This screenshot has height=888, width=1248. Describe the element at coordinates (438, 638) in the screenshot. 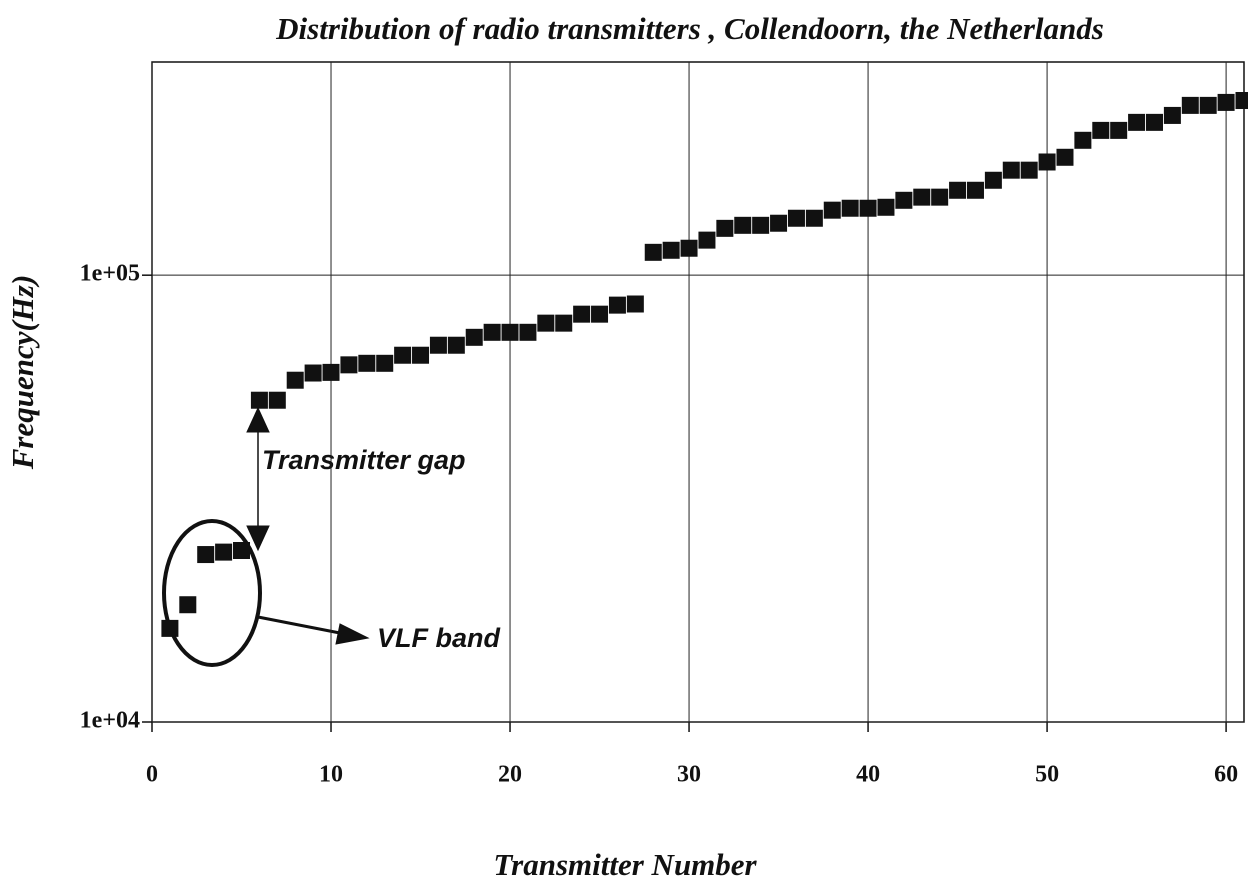

I see `annotation: VLF band` at that location.